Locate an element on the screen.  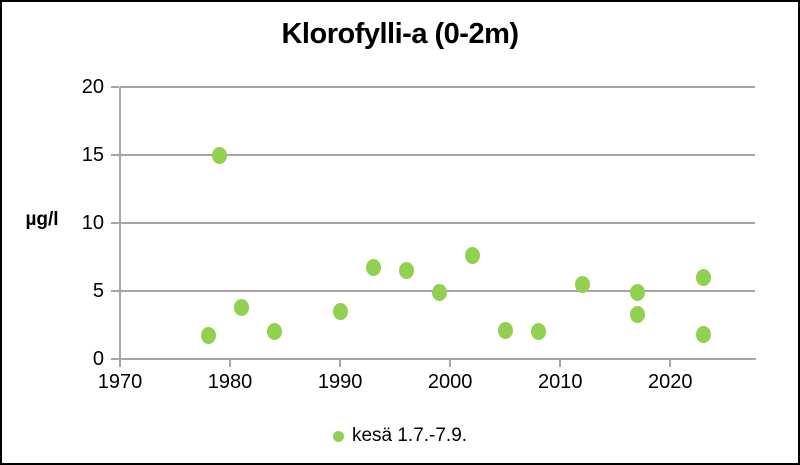
y-tick-label: 10 is located at coordinates (92, 223).